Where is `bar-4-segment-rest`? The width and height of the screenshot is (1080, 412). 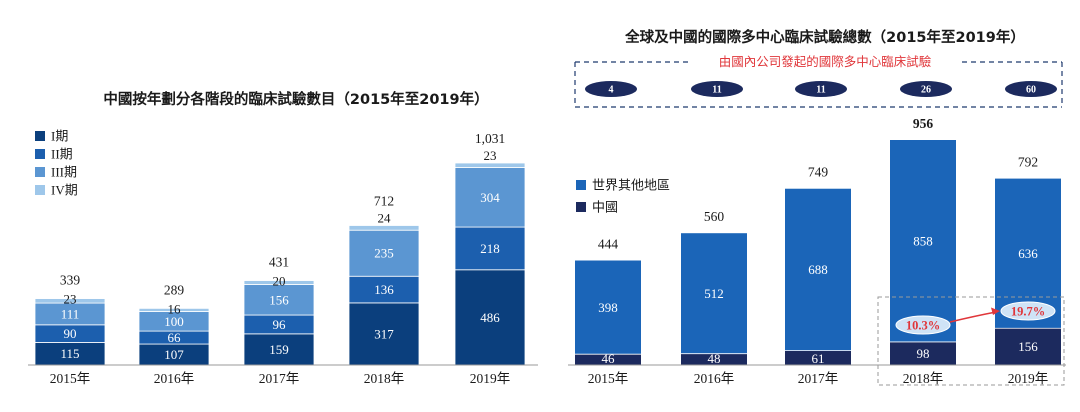
bar-4-segment-rest is located at coordinates (923, 241).